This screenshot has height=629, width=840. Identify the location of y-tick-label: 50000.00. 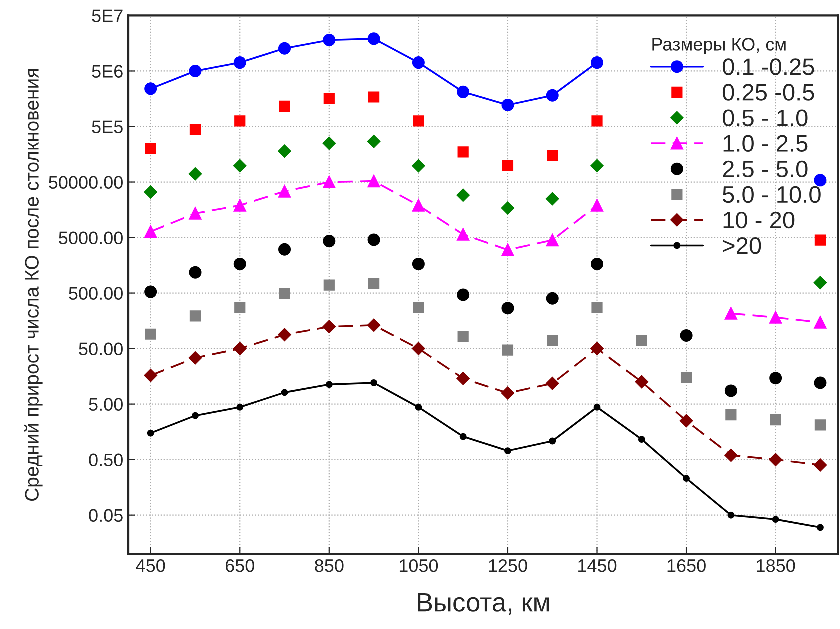
(86, 182).